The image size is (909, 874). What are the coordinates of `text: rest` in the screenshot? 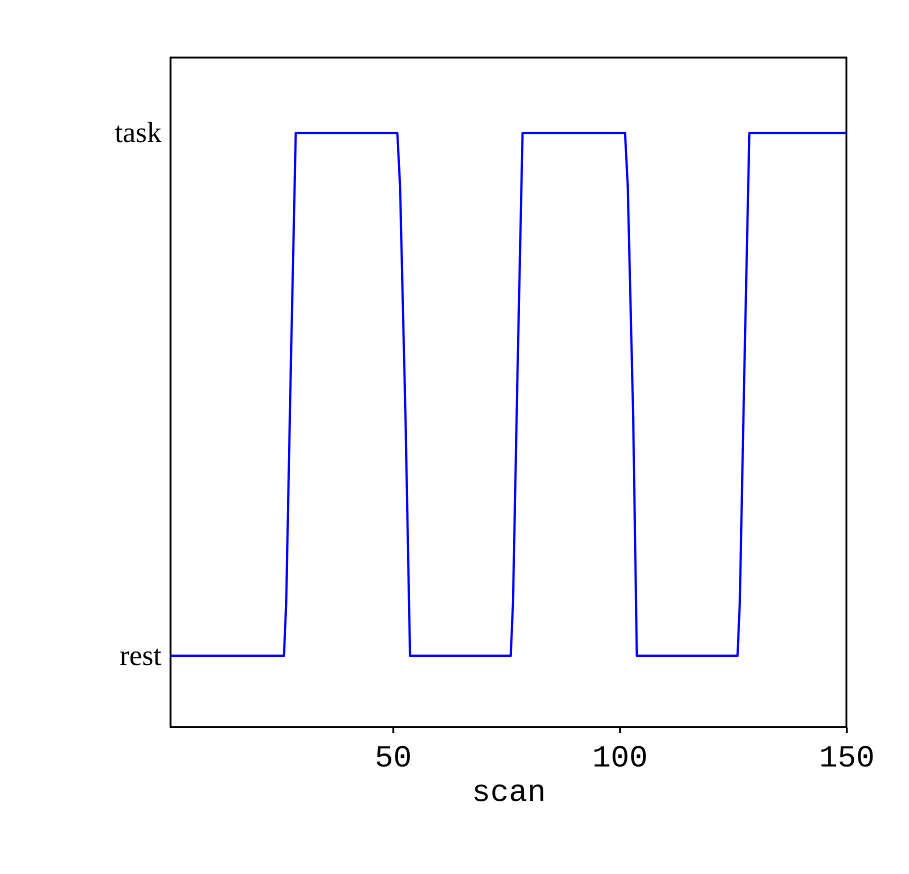 It's located at (141, 656).